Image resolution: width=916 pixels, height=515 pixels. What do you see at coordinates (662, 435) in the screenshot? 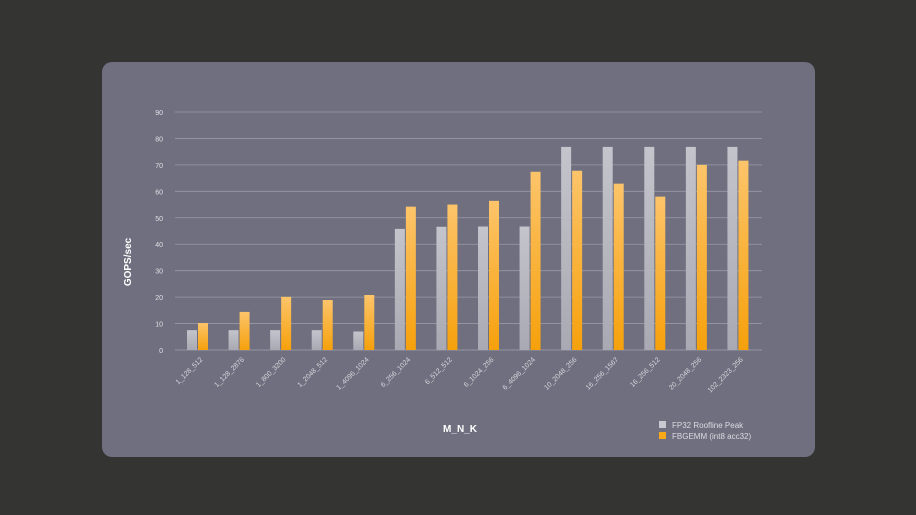
I see `legend-swatch-fbgemm` at bounding box center [662, 435].